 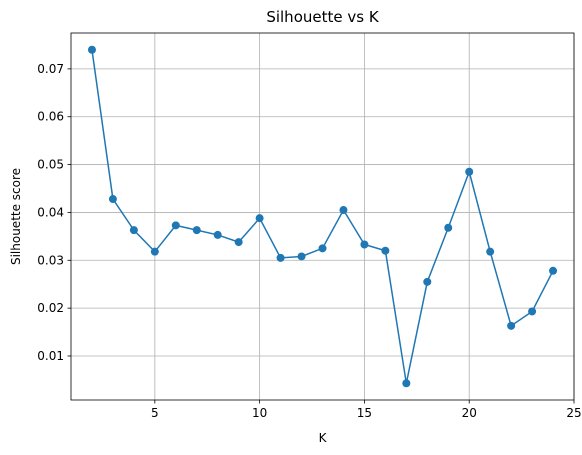 What do you see at coordinates (50, 117) in the screenshot?
I see `y-tick-label: 0.06` at bounding box center [50, 117].